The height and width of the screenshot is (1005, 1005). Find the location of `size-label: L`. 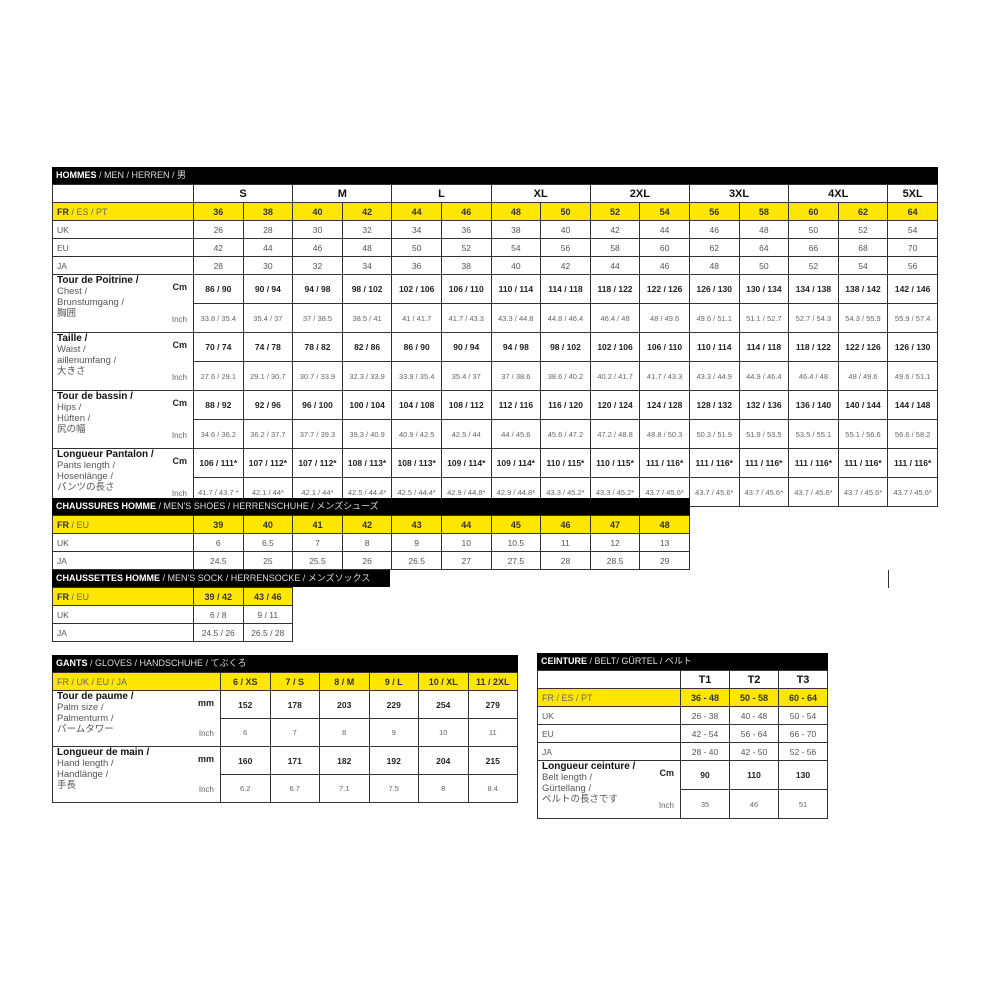

size-label: L is located at coordinates (441, 193).